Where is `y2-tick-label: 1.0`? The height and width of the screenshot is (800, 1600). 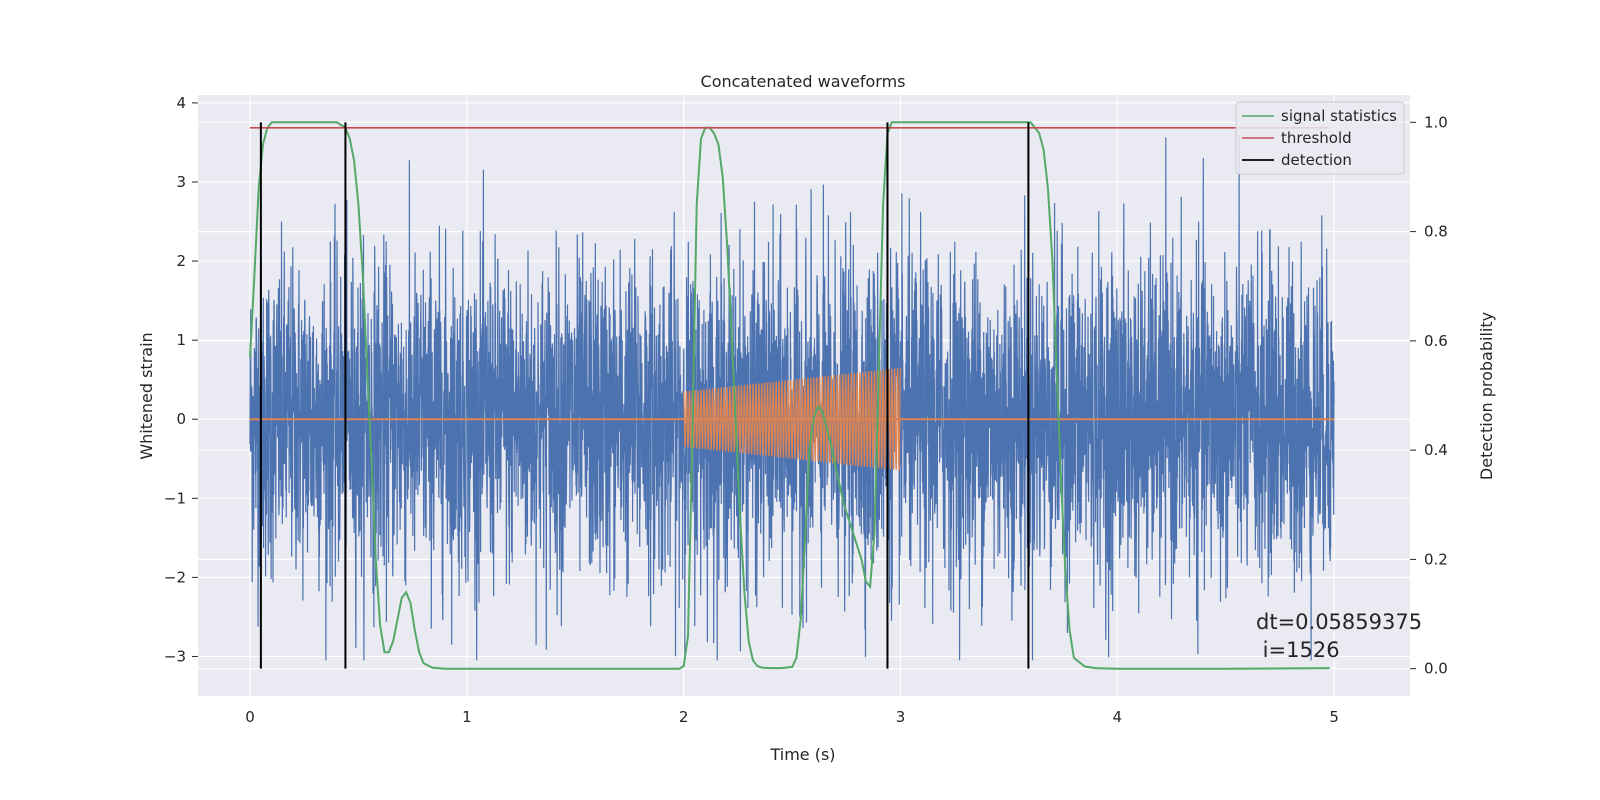
y2-tick-label: 1.0 is located at coordinates (1436, 122).